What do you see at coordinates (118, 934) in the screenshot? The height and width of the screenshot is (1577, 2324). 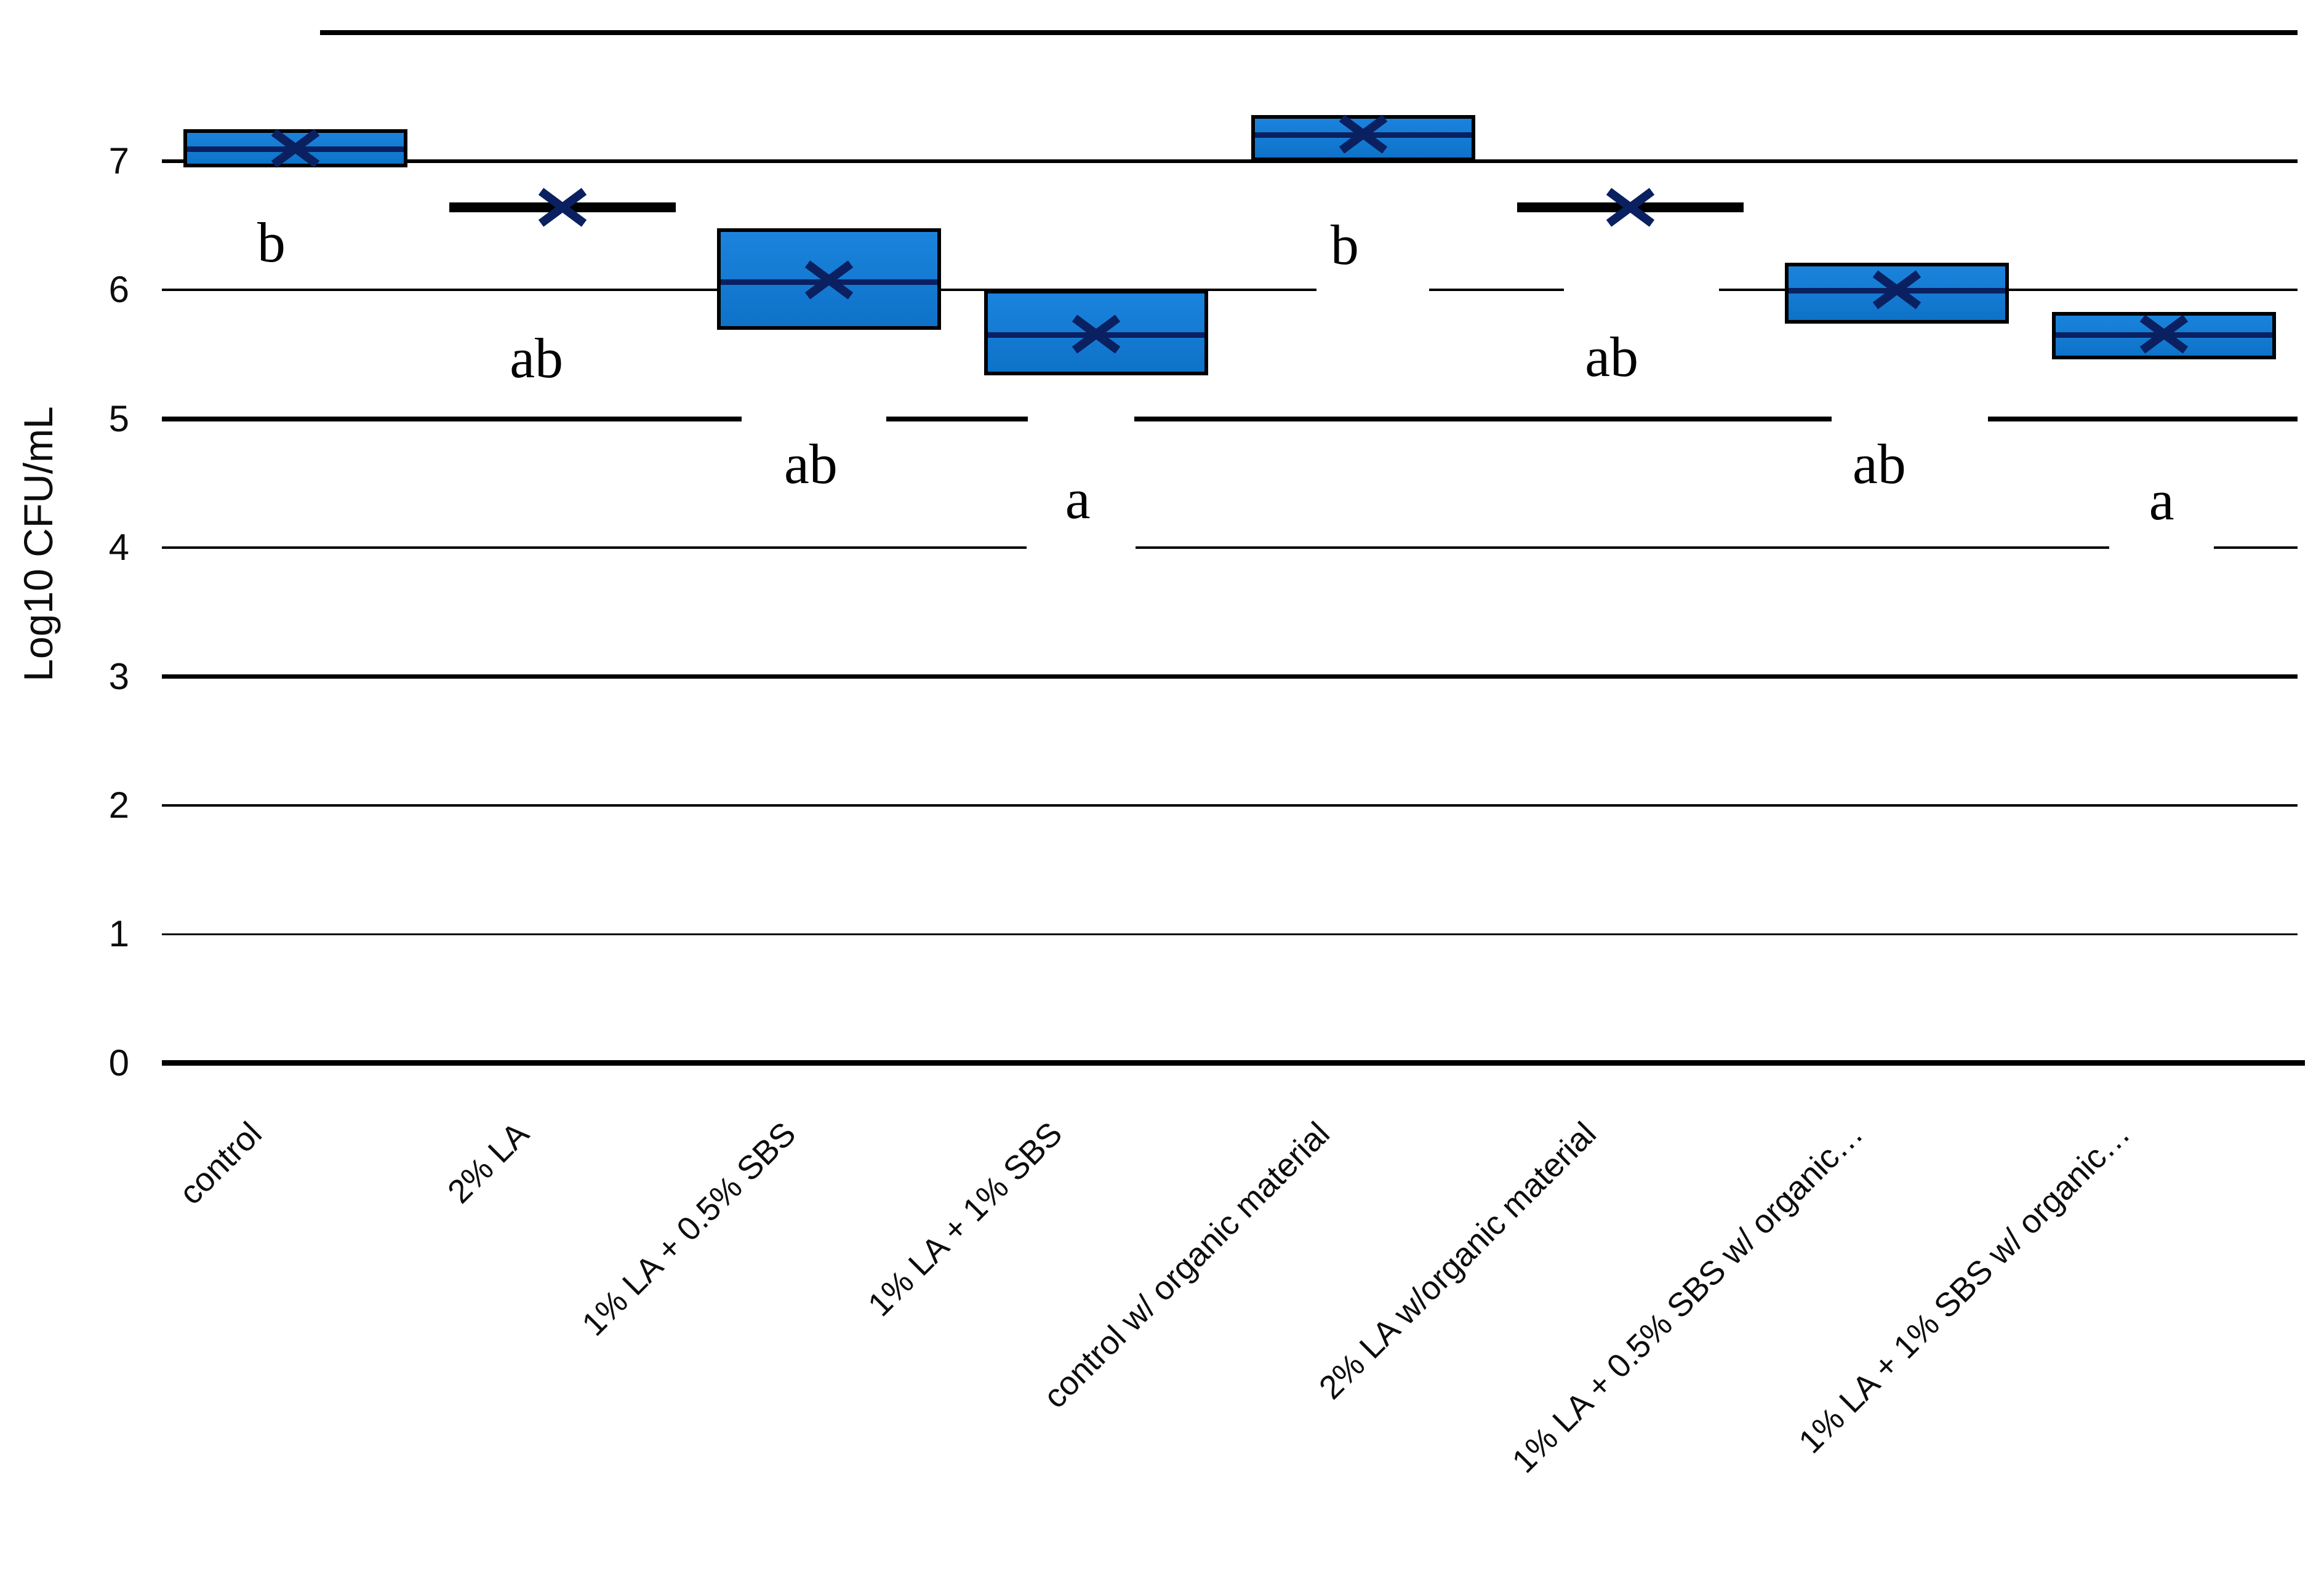 I see `y-tick-label: 1` at bounding box center [118, 934].